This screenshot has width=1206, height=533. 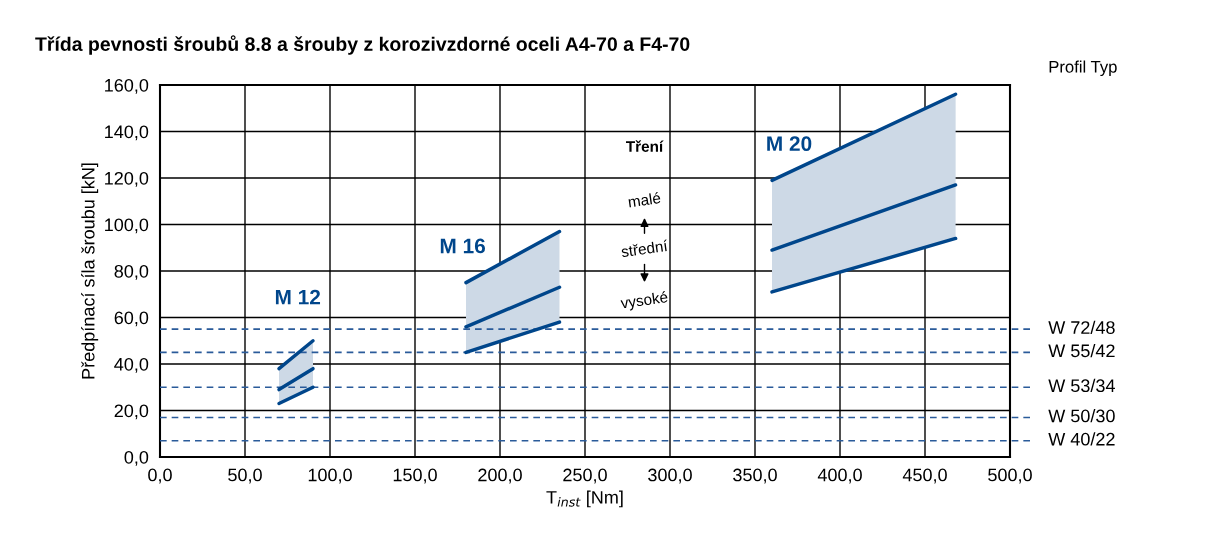 I want to click on y-tick-label: 0,0, so click(x=136, y=458).